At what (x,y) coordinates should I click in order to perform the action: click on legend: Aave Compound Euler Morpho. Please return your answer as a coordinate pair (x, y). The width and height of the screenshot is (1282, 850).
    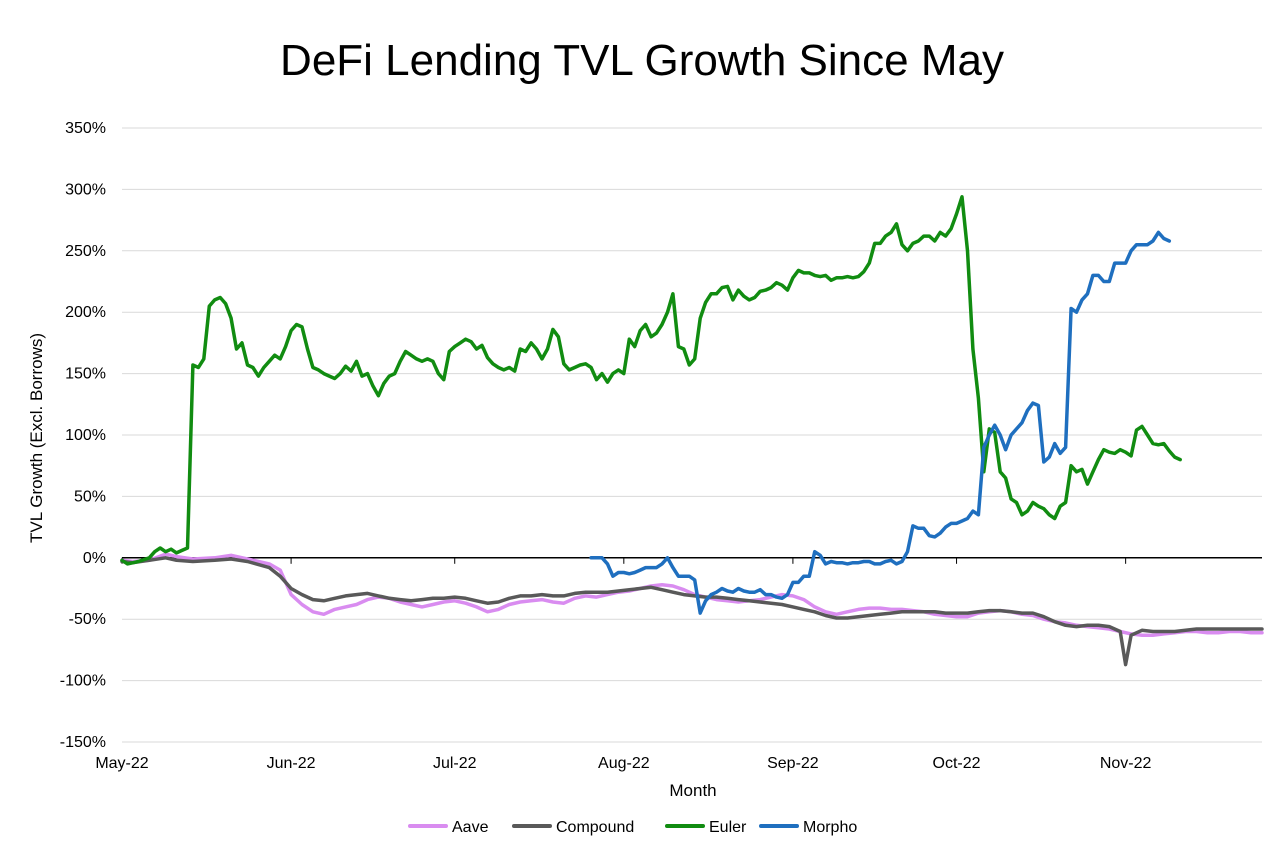
    Looking at the image, I should click on (632, 827).